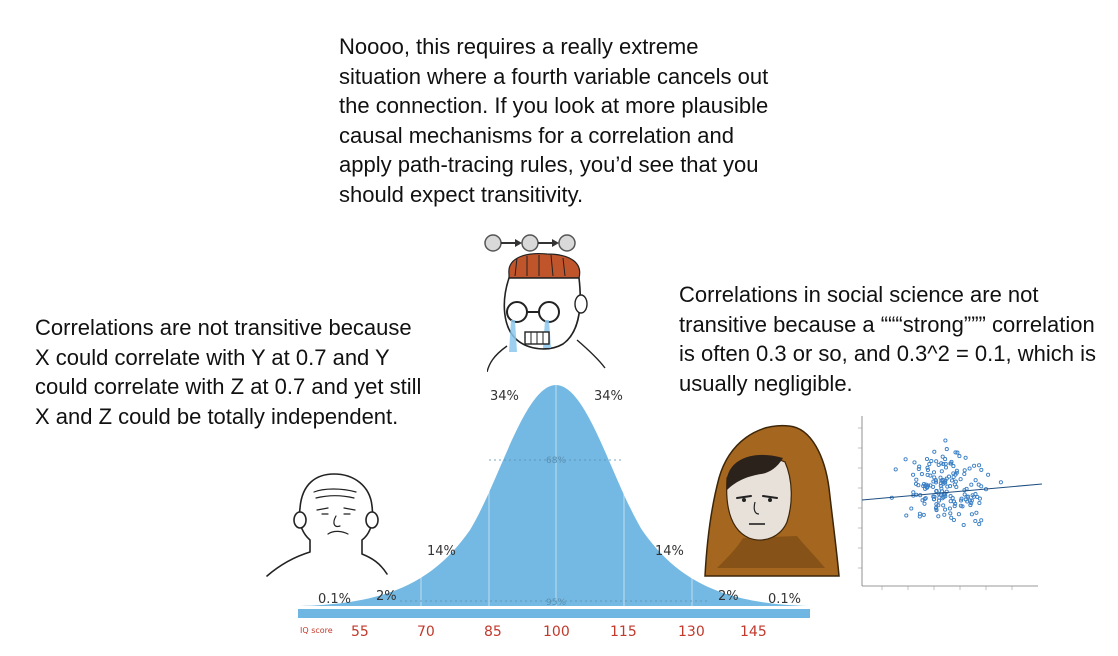 This screenshot has width=1118, height=656. What do you see at coordinates (691, 632) in the screenshot?
I see `tick-label: 130` at bounding box center [691, 632].